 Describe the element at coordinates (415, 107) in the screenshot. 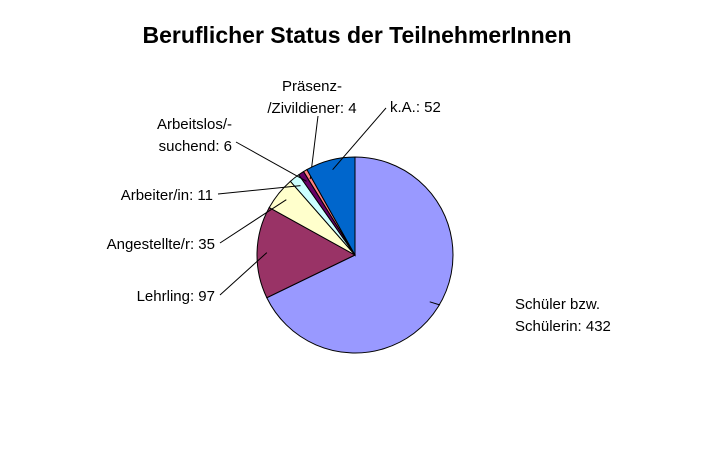

I see `slice-label: k.A.: 52` at that location.